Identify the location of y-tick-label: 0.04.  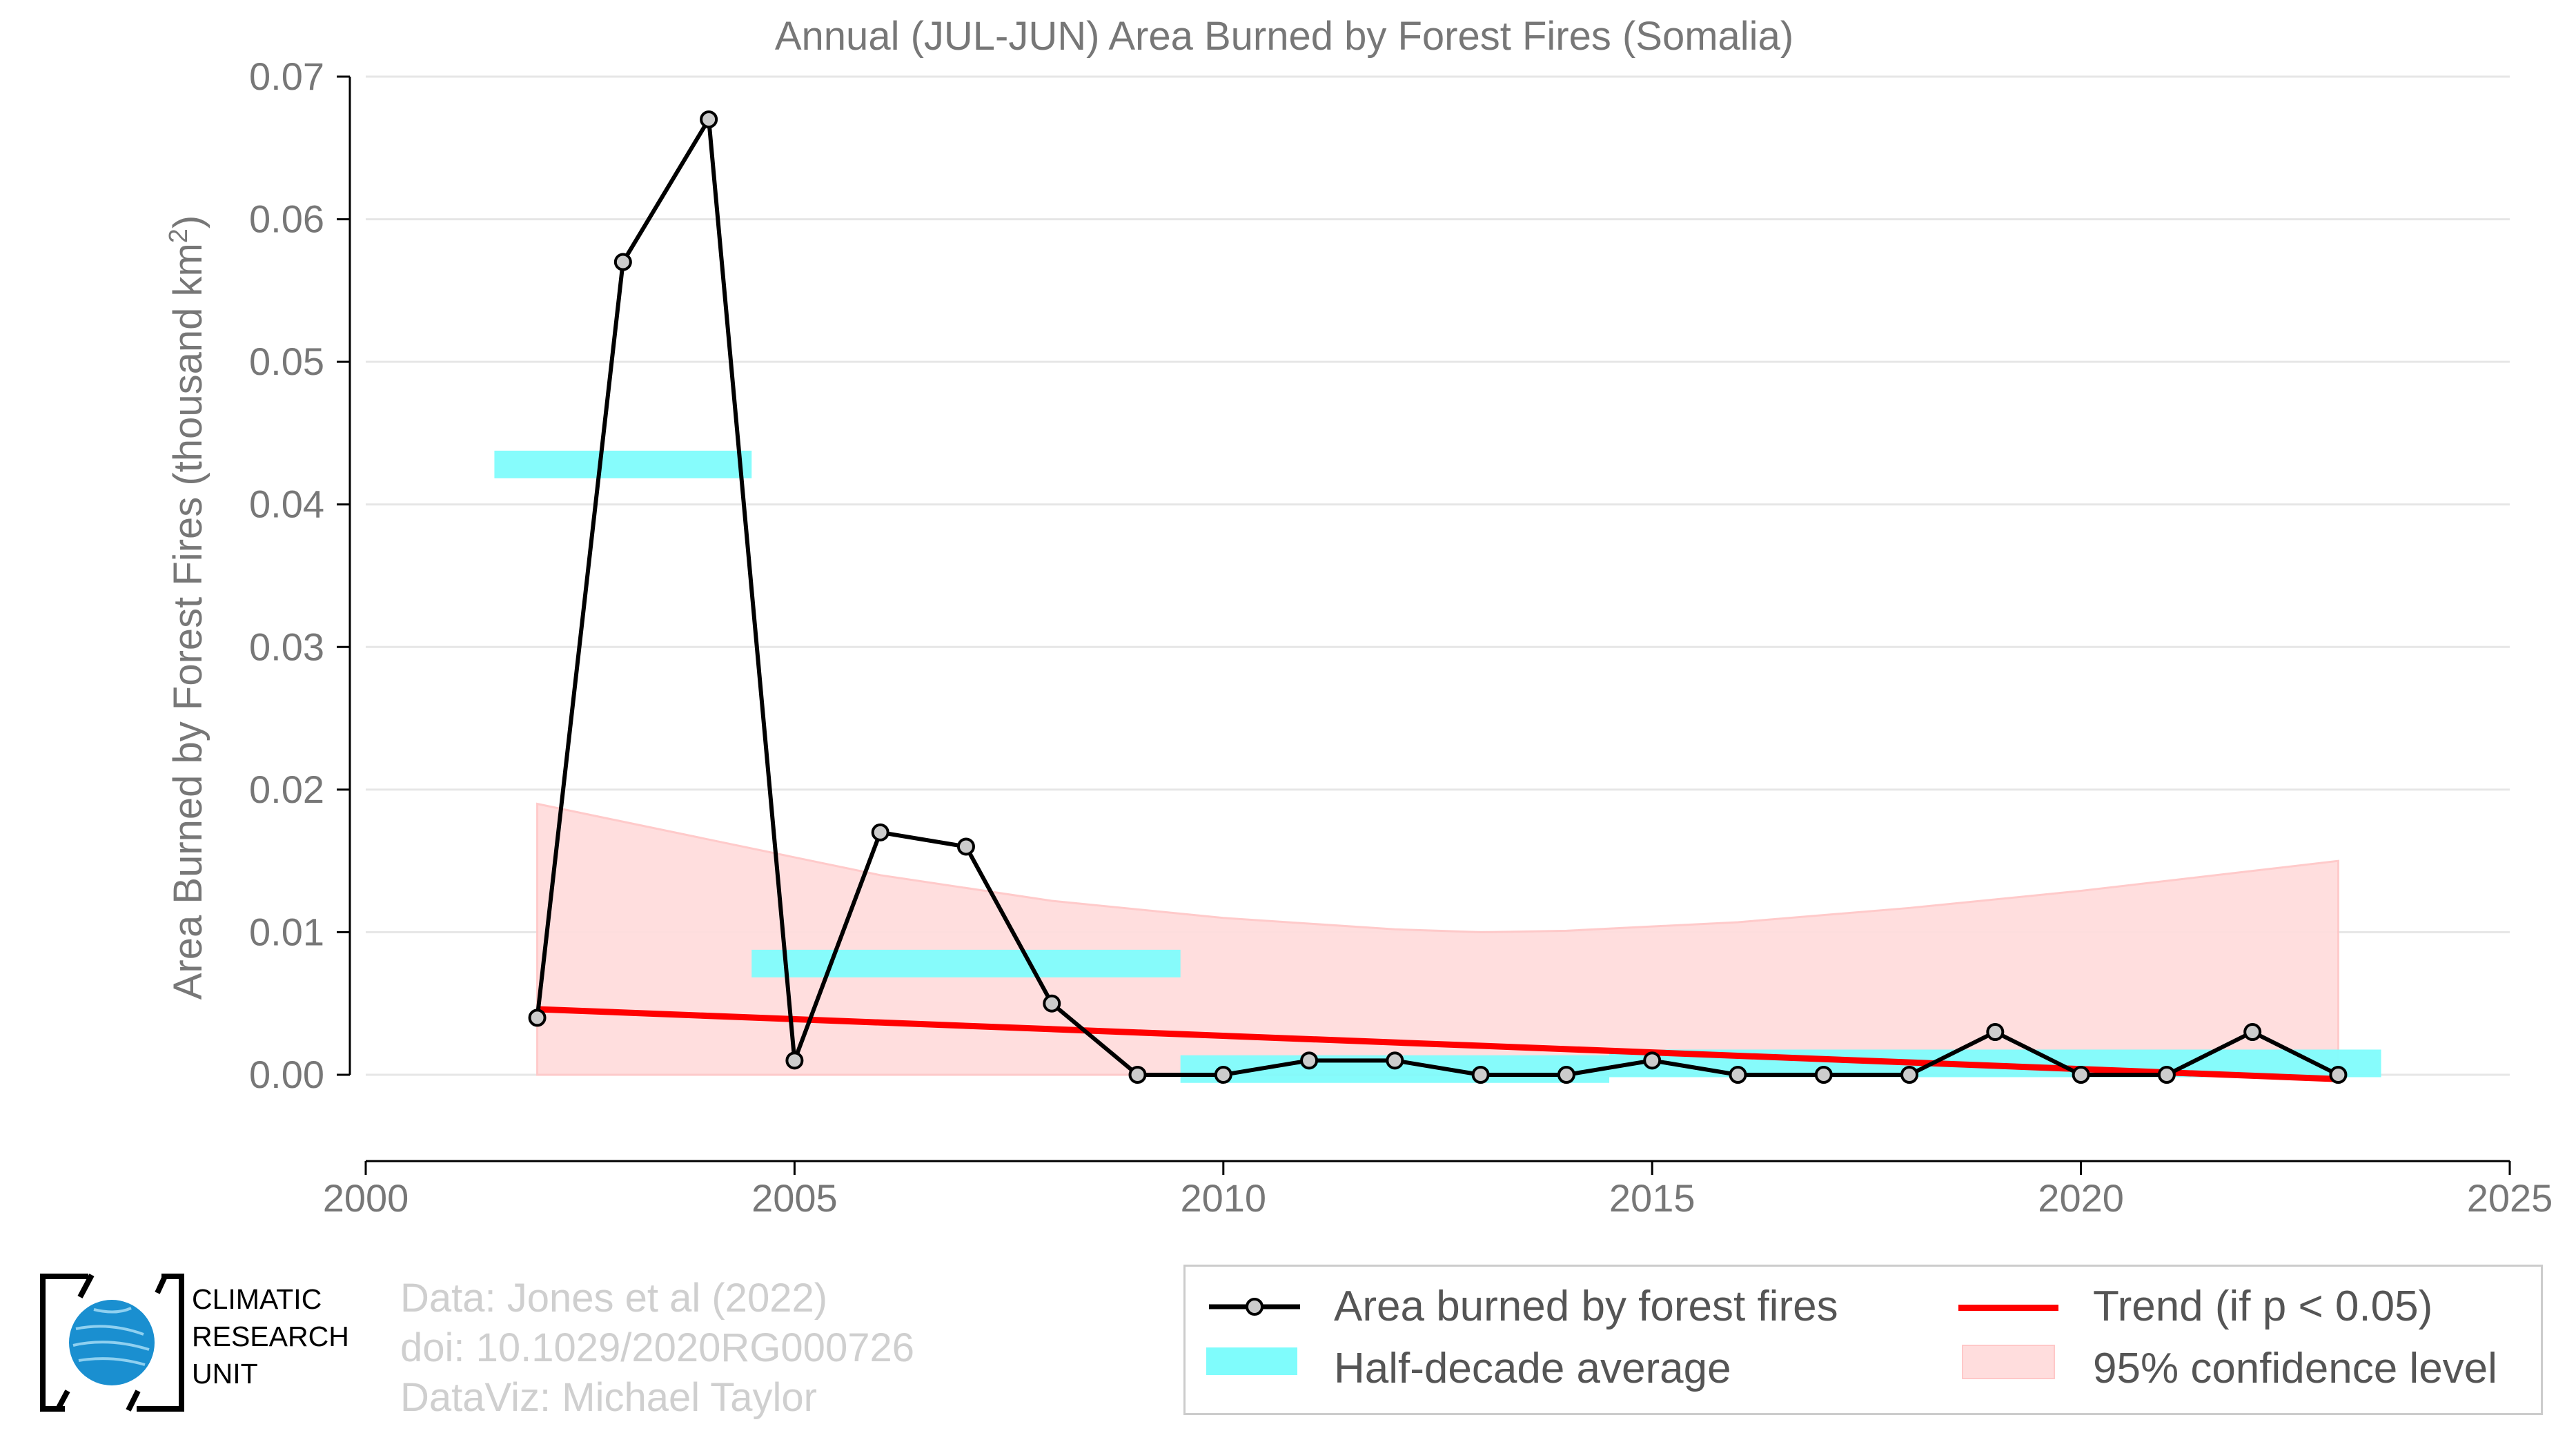
(286, 504).